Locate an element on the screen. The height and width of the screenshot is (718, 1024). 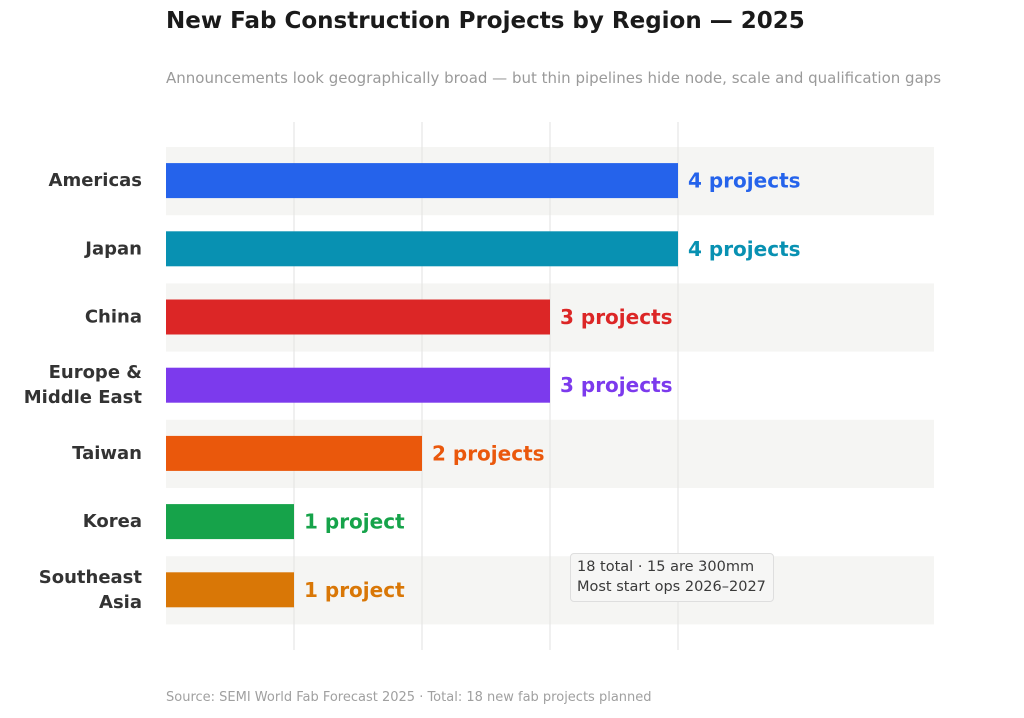
data-label: 2 projects is located at coordinates (488, 453).